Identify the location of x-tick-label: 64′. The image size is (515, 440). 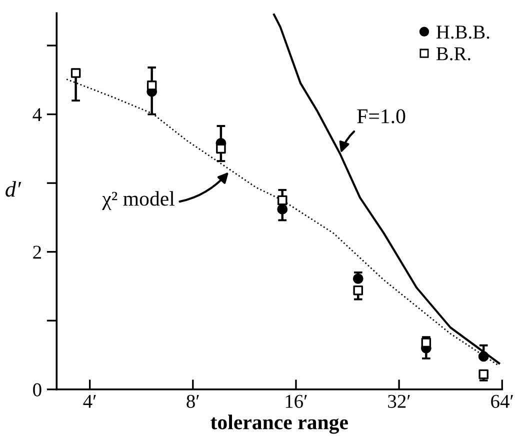
(502, 401).